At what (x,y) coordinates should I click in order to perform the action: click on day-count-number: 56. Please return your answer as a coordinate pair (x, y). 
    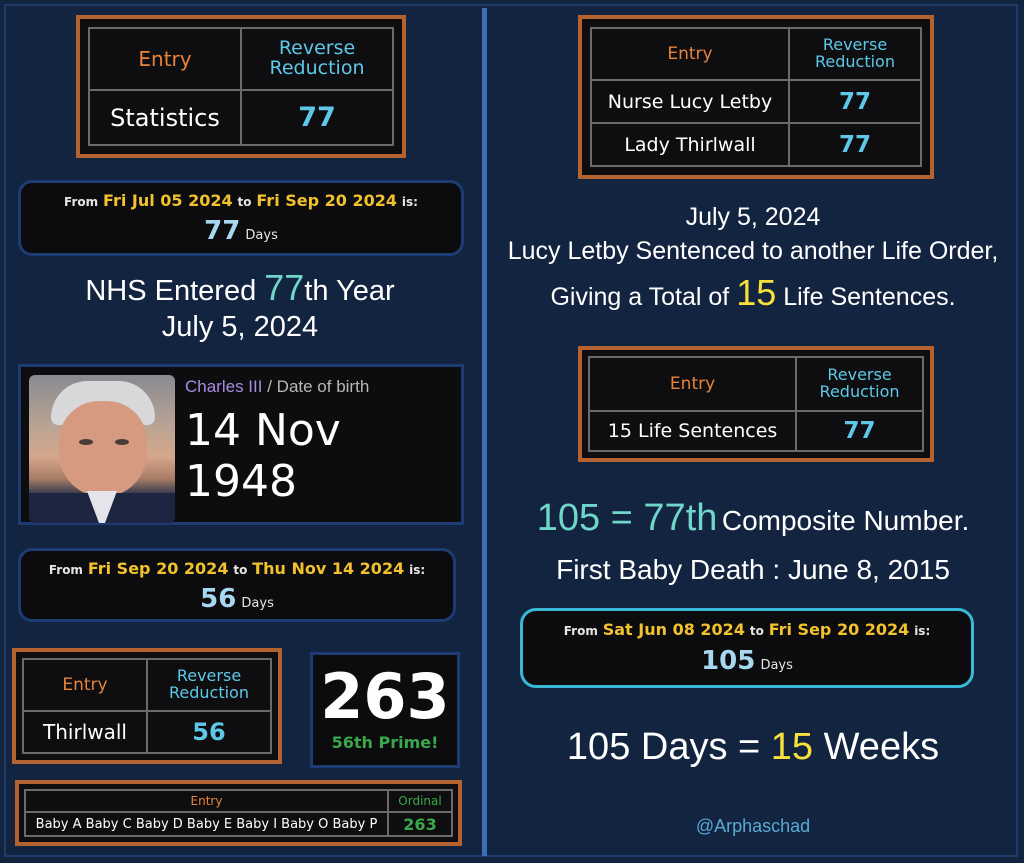
    Looking at the image, I should click on (218, 599).